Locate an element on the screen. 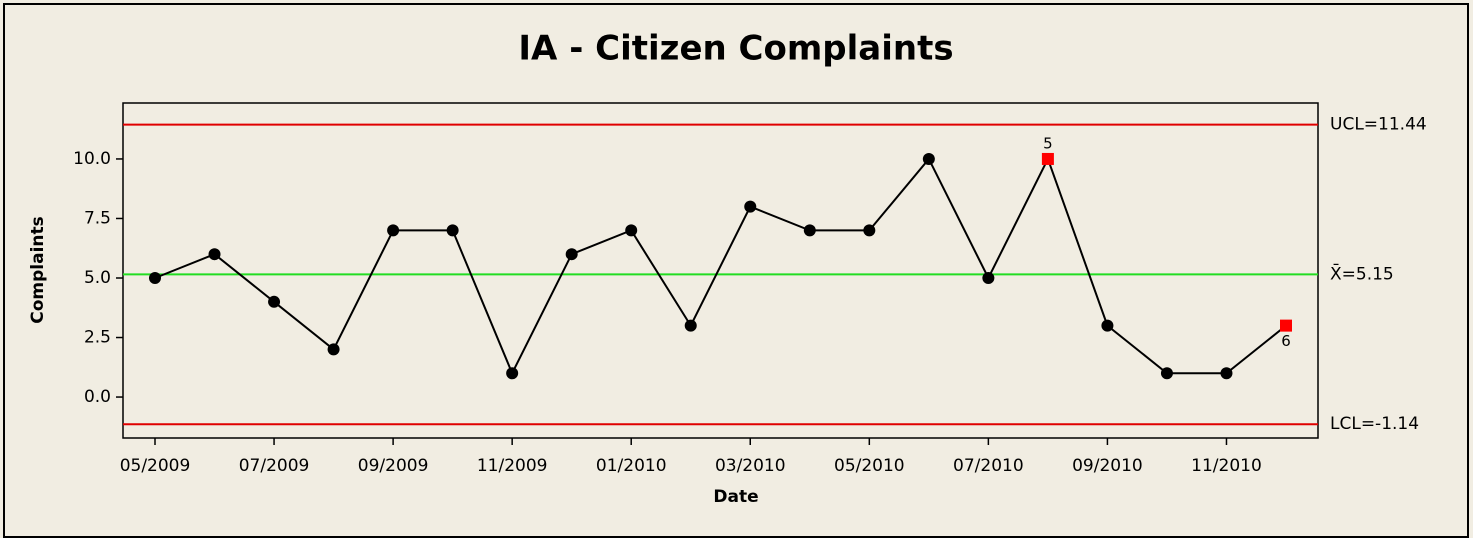 This screenshot has width=1473, height=538. point-label: 5 is located at coordinates (1048, 143).